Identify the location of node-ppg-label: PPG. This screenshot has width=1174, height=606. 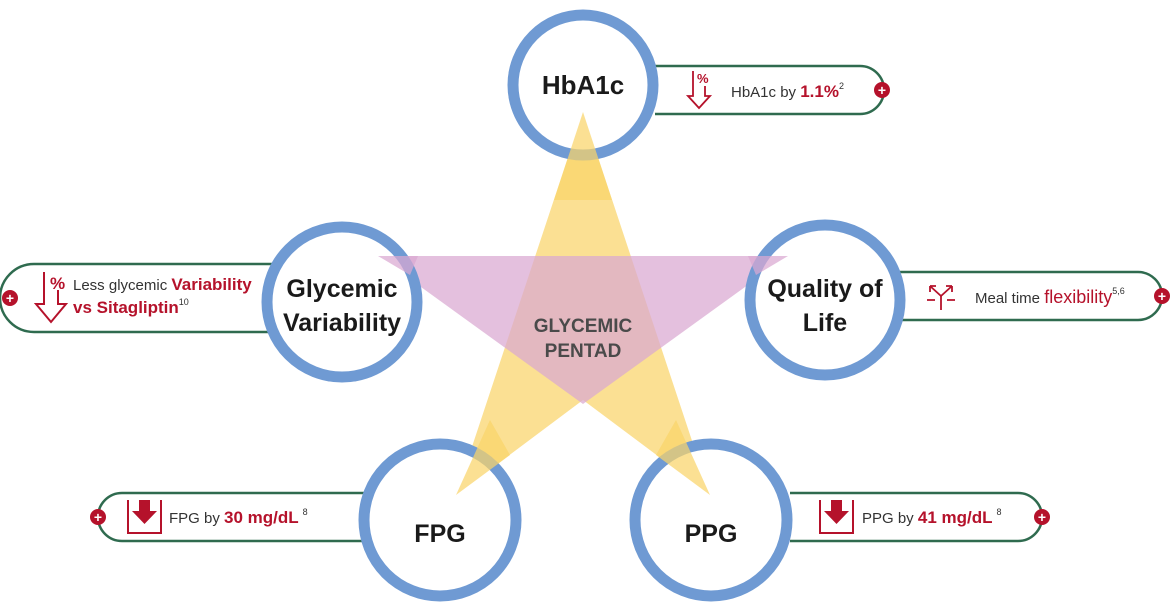
(711, 534).